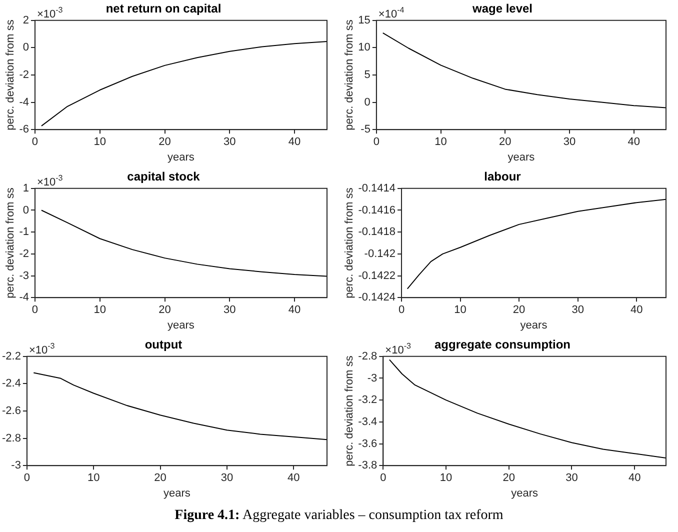 Image resolution: width=678 pixels, height=532 pixels. What do you see at coordinates (502, 9) in the screenshot?
I see `chart-title: wage level` at bounding box center [502, 9].